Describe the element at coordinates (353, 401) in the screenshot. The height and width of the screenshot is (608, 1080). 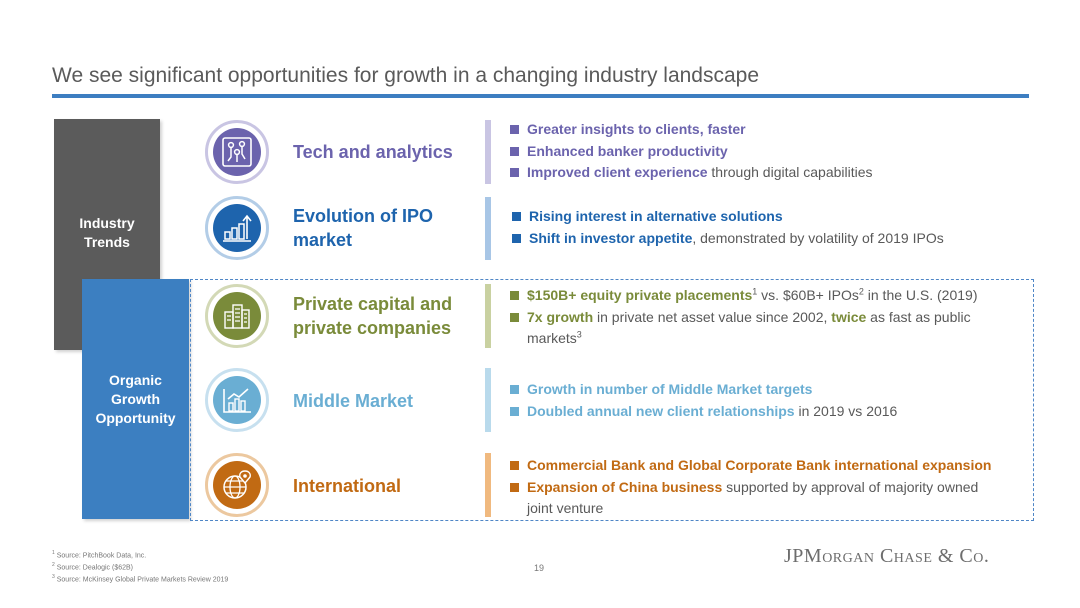
I see `category-middle-market: Middle Market` at that location.